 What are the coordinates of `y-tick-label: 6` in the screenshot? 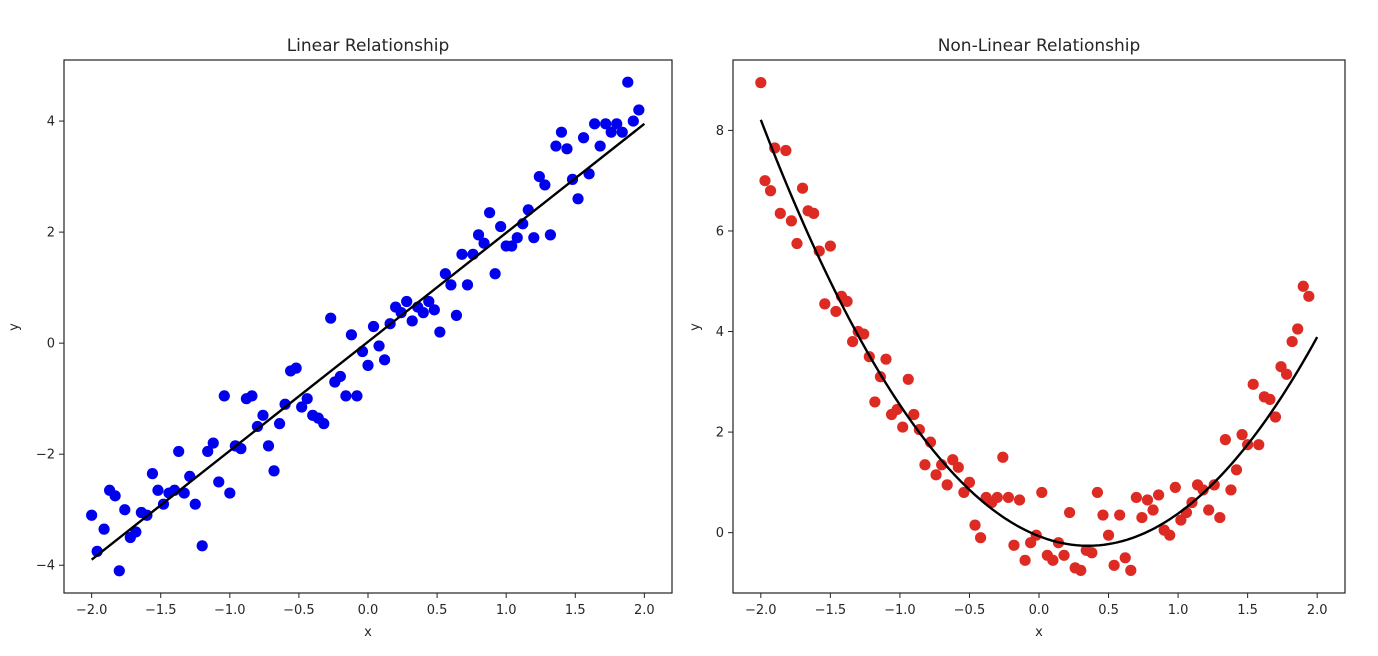 It's located at (720, 231).